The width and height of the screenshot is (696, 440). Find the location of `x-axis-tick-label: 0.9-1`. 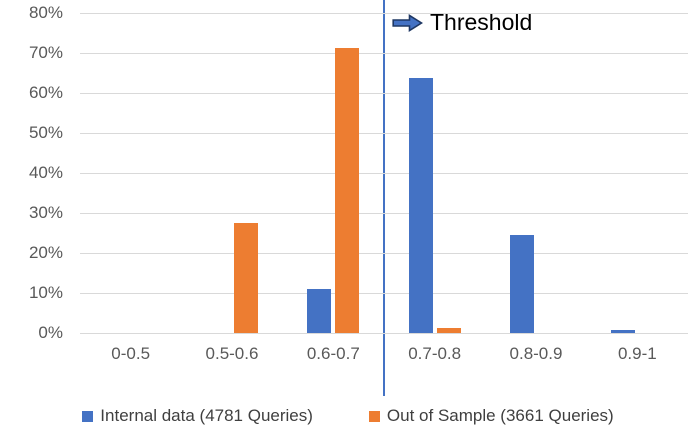

x-axis-tick-label: 0.9-1 is located at coordinates (637, 353).